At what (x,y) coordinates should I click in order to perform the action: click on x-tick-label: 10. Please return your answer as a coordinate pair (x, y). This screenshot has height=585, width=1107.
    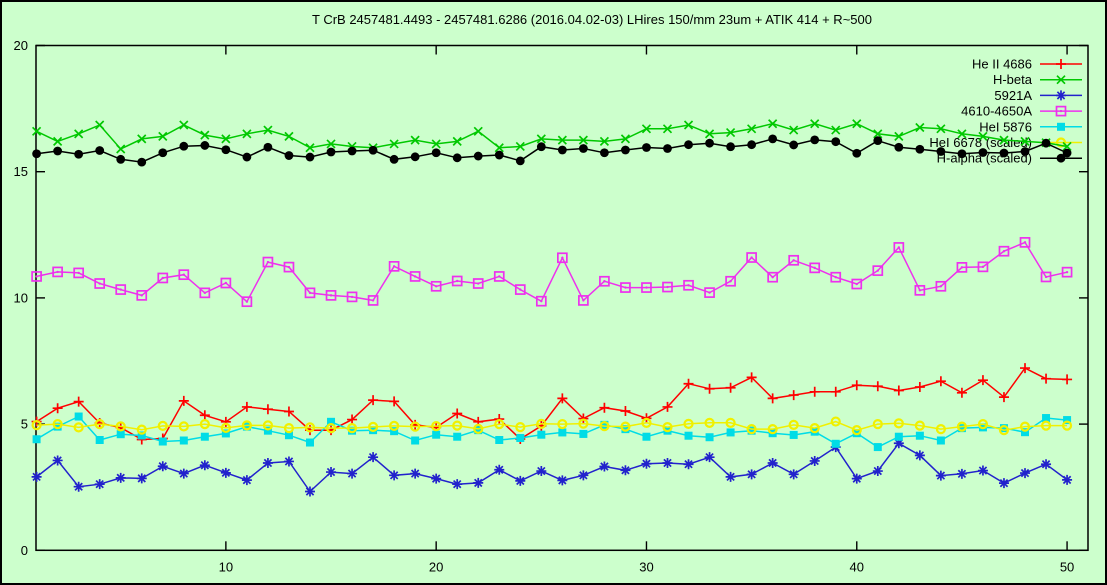
    Looking at the image, I should click on (226, 566).